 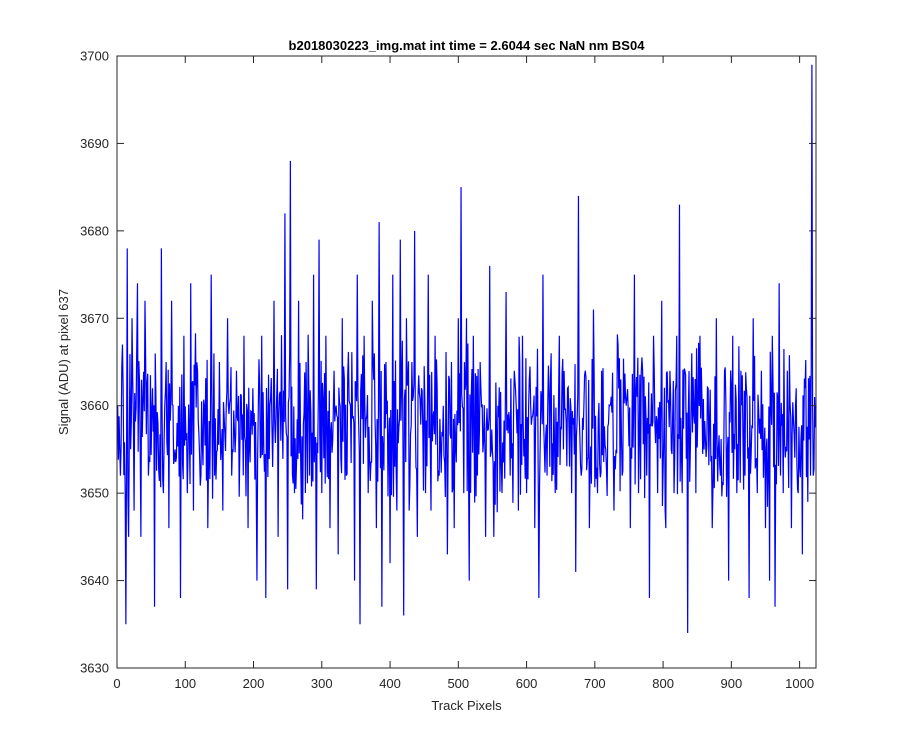 I want to click on y-tick-label: 3640, so click(x=94, y=580).